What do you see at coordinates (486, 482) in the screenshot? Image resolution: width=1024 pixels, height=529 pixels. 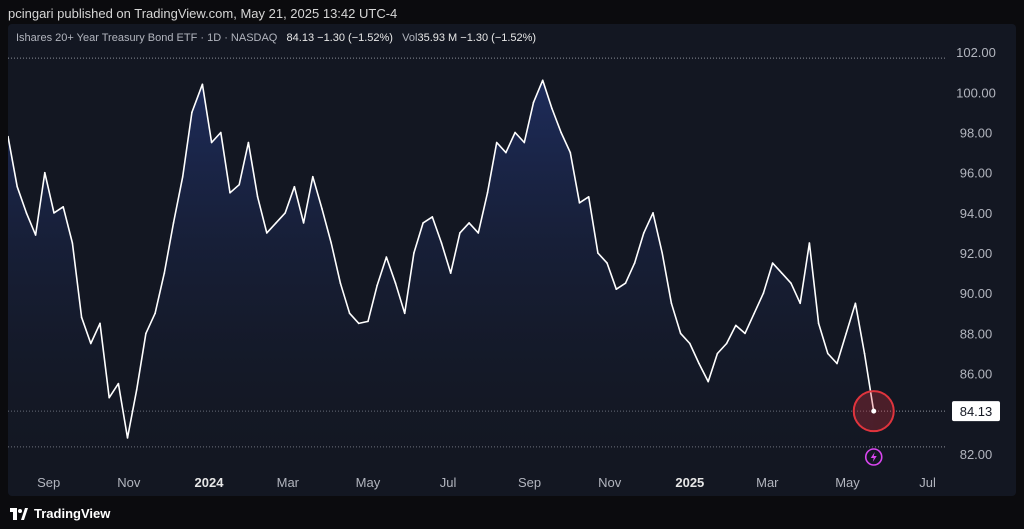 I see `x-axis: Sep Nov 2024 Mar May Jul Sep Nov 2025 Mar May Jul` at bounding box center [486, 482].